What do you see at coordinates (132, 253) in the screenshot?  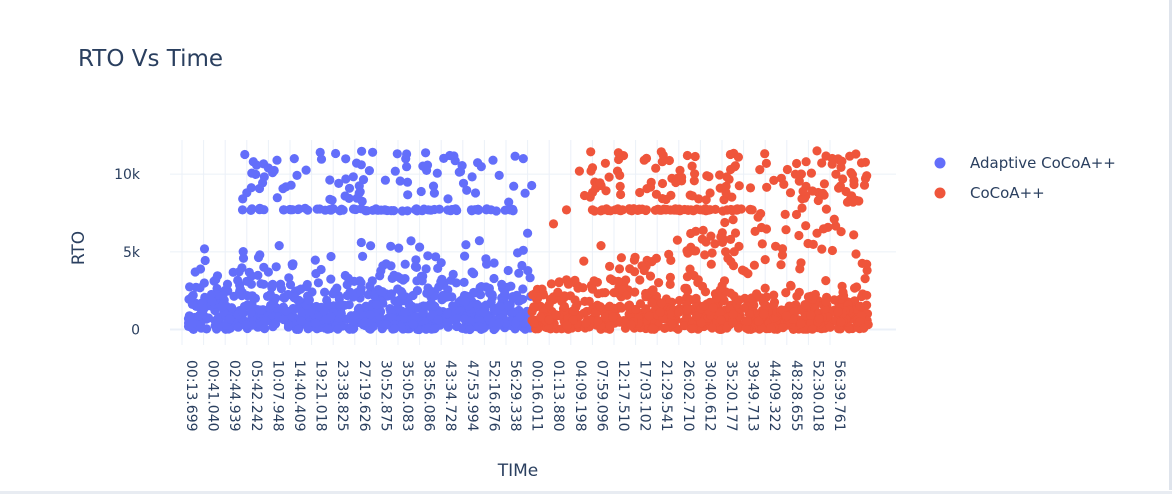 I see `y-tick-label: 5k` at bounding box center [132, 253].